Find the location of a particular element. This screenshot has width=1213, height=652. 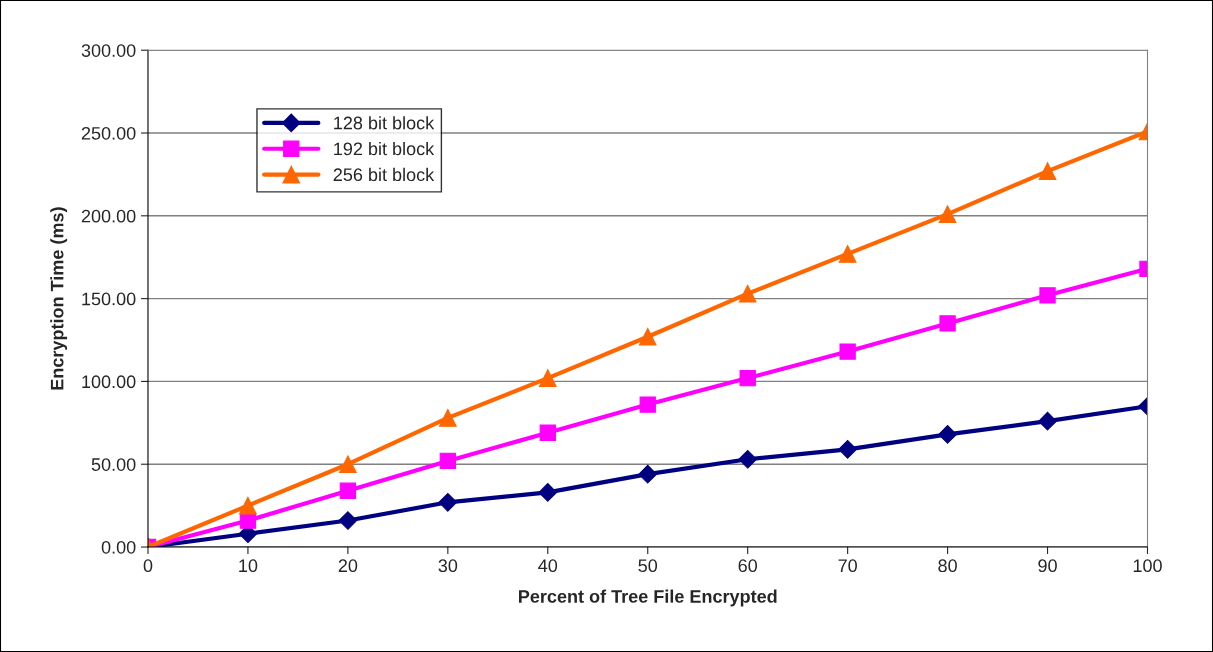

x-tick-label: 10 is located at coordinates (248, 566).